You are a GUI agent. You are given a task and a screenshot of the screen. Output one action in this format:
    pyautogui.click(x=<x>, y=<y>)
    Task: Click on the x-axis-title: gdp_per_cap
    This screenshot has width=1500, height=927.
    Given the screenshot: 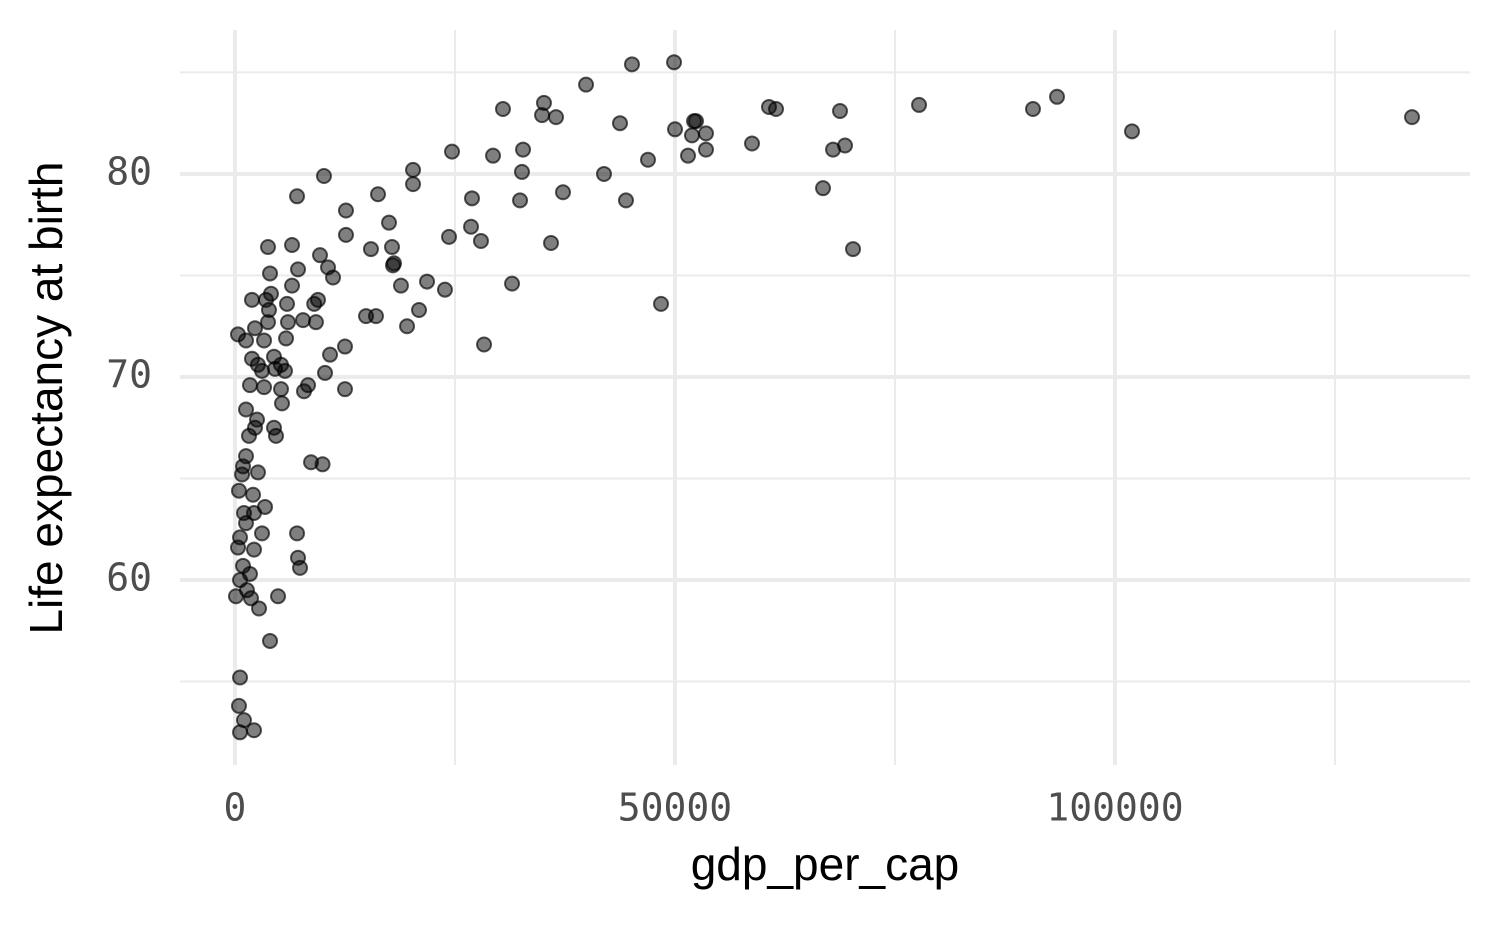 What is the action you would take?
    pyautogui.click(x=825, y=864)
    